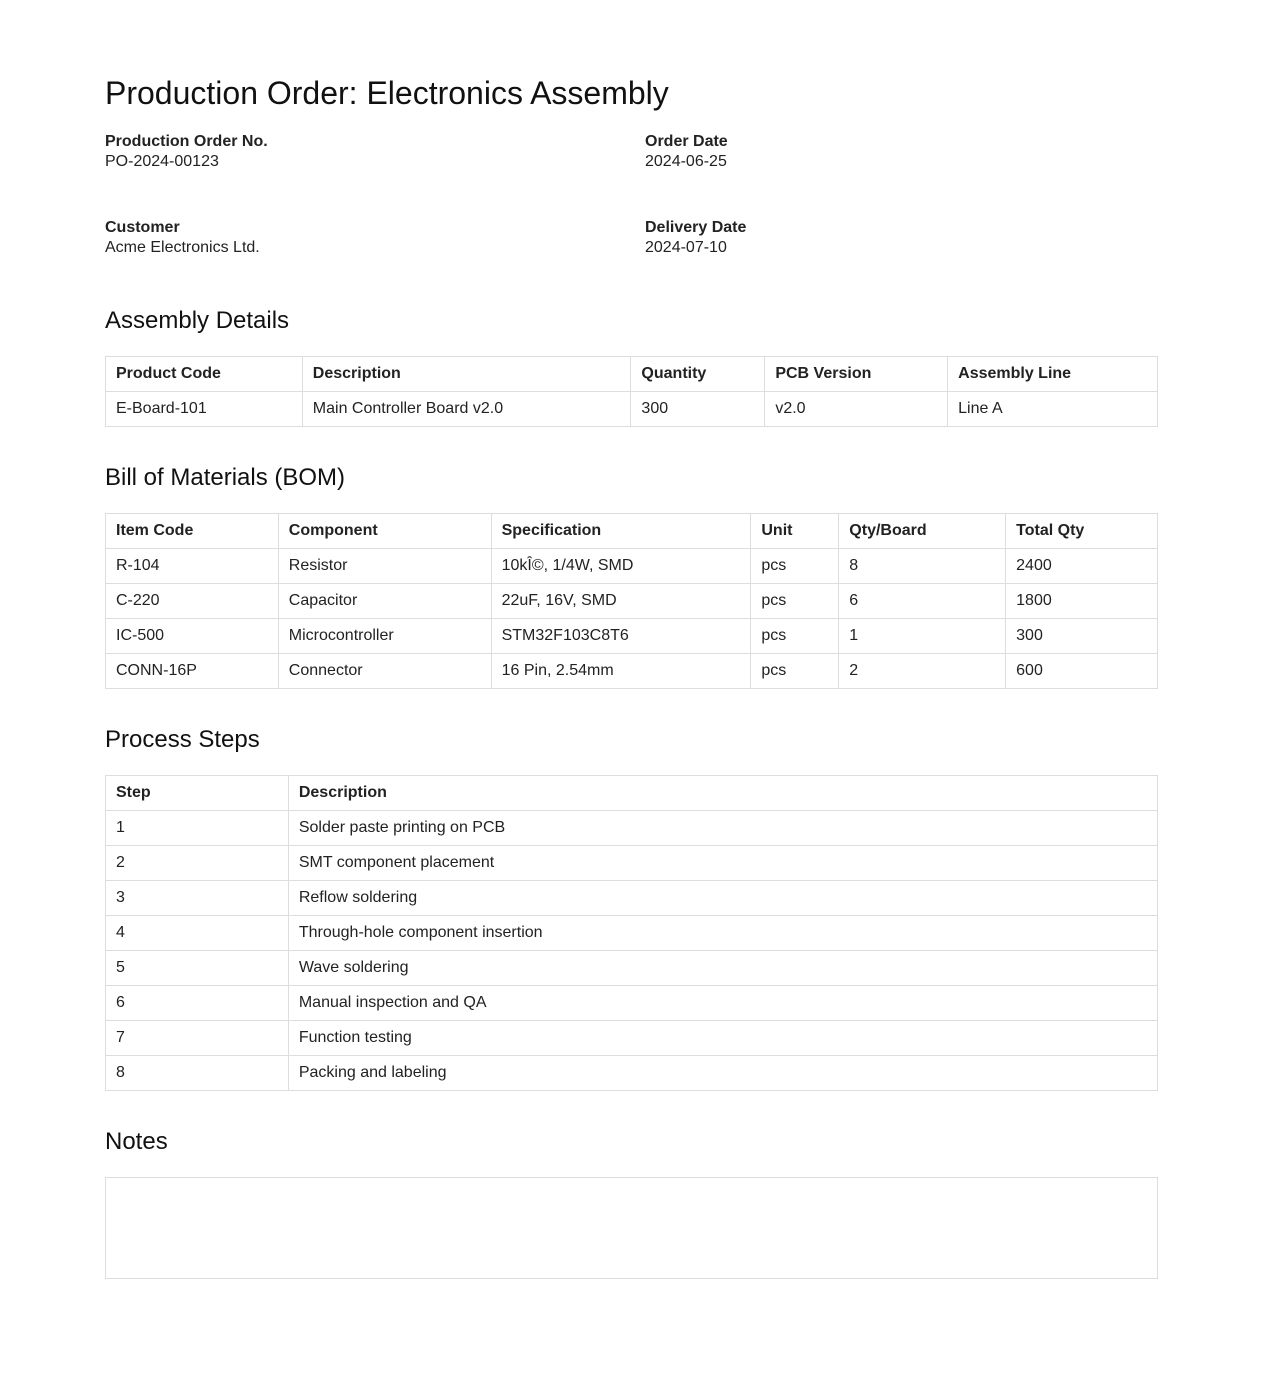  I want to click on table-row: 5 Wave soldering, so click(632, 968).